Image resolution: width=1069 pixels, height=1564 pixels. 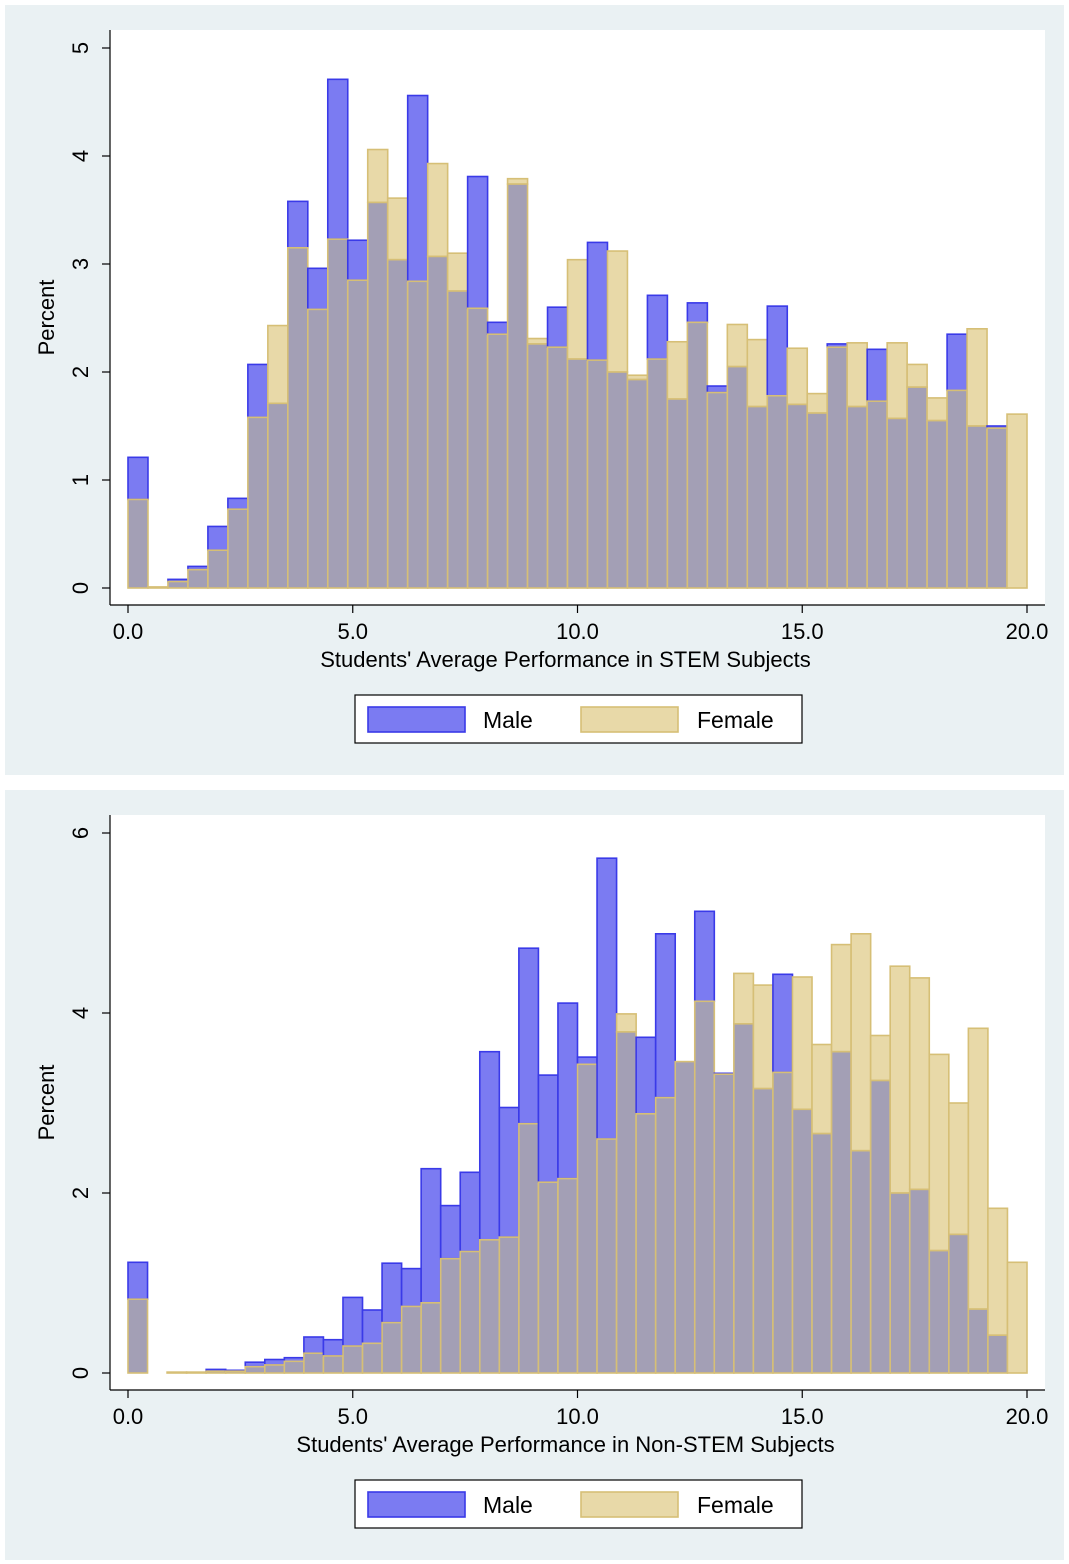 I want to click on y-tick-label: 3, so click(x=80, y=264).